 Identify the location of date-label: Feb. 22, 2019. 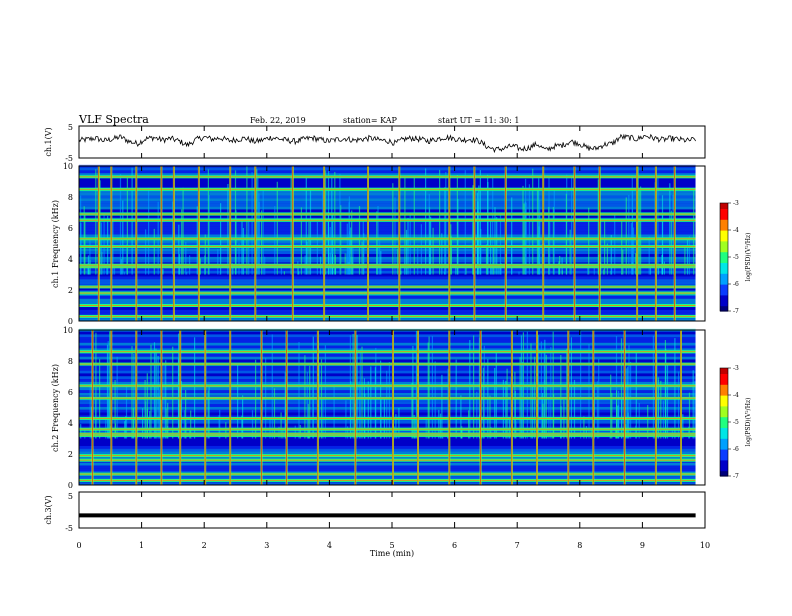
(278, 120).